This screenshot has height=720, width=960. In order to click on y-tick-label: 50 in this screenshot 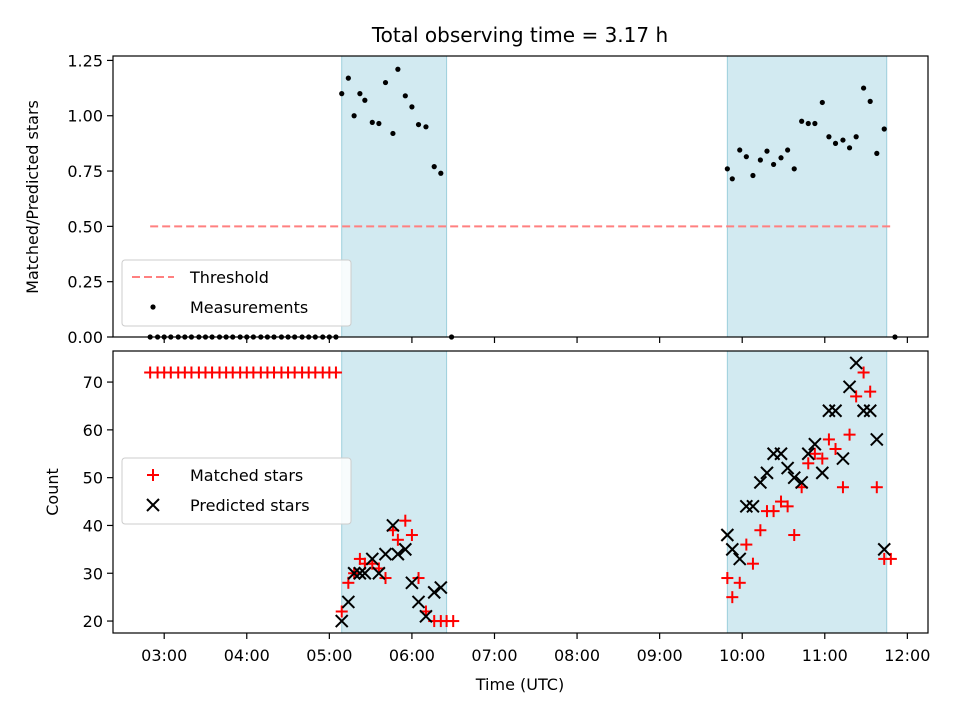, I will do `click(93, 478)`.